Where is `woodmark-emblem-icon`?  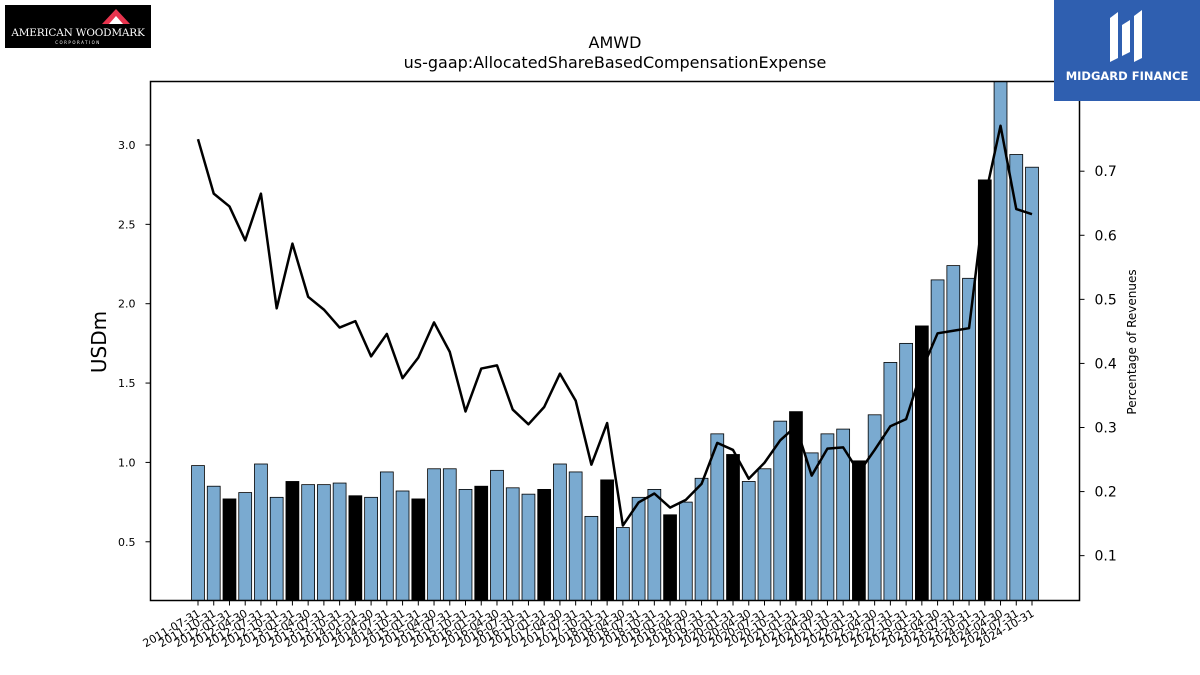
woodmark-emblem-icon is located at coordinates (116, 16).